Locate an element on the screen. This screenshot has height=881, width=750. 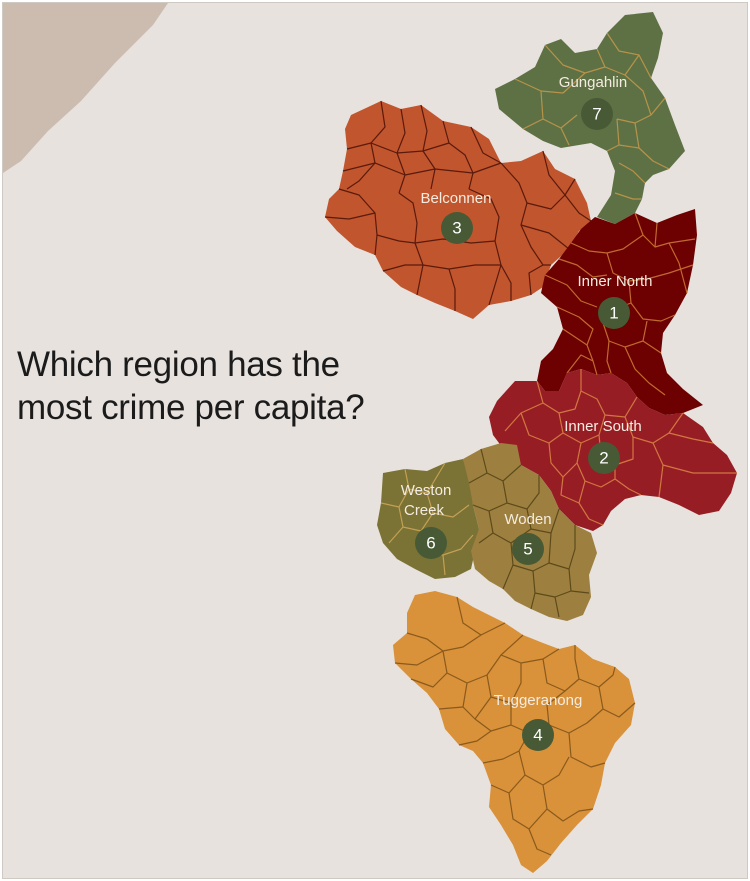
rank-number-inner-north: 1 is located at coordinates (613, 313).